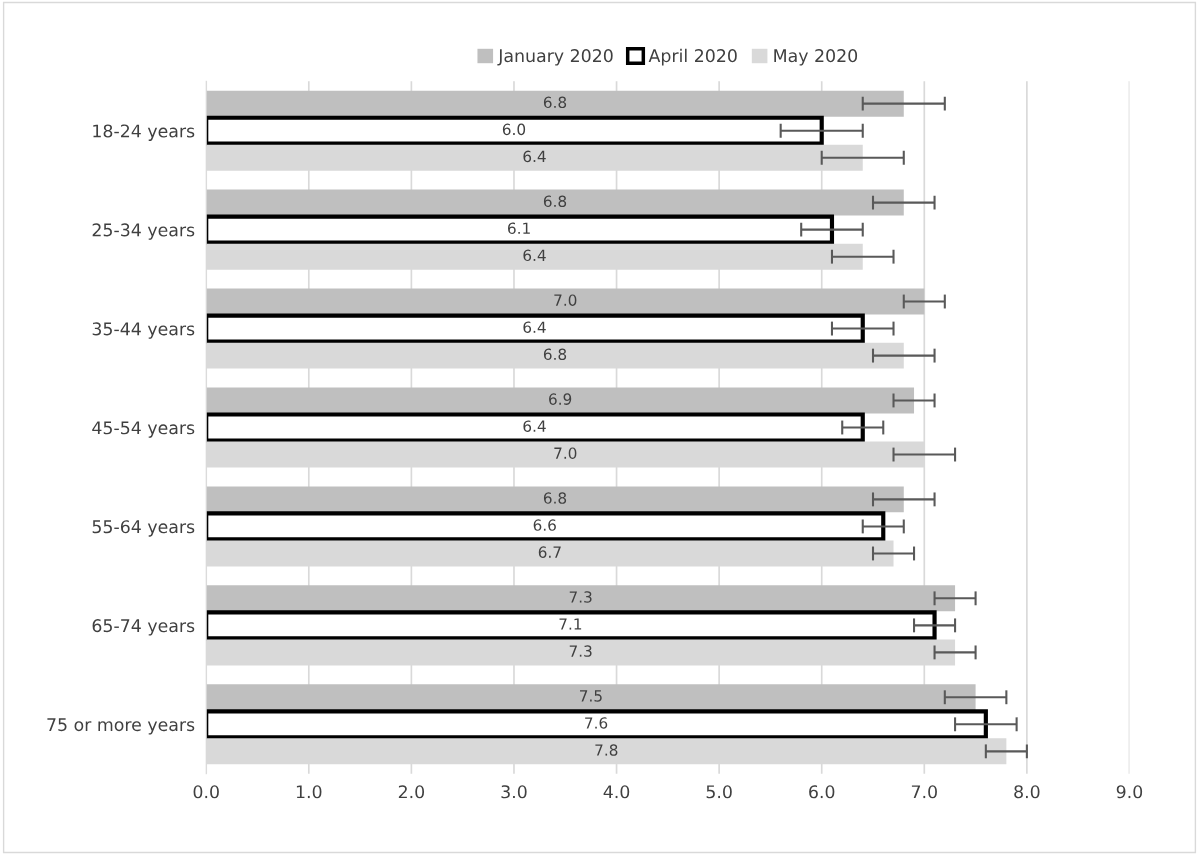 Image resolution: width=1199 pixels, height=855 pixels. Describe the element at coordinates (692, 57) in the screenshot. I see `legend-label: April 2020` at that location.